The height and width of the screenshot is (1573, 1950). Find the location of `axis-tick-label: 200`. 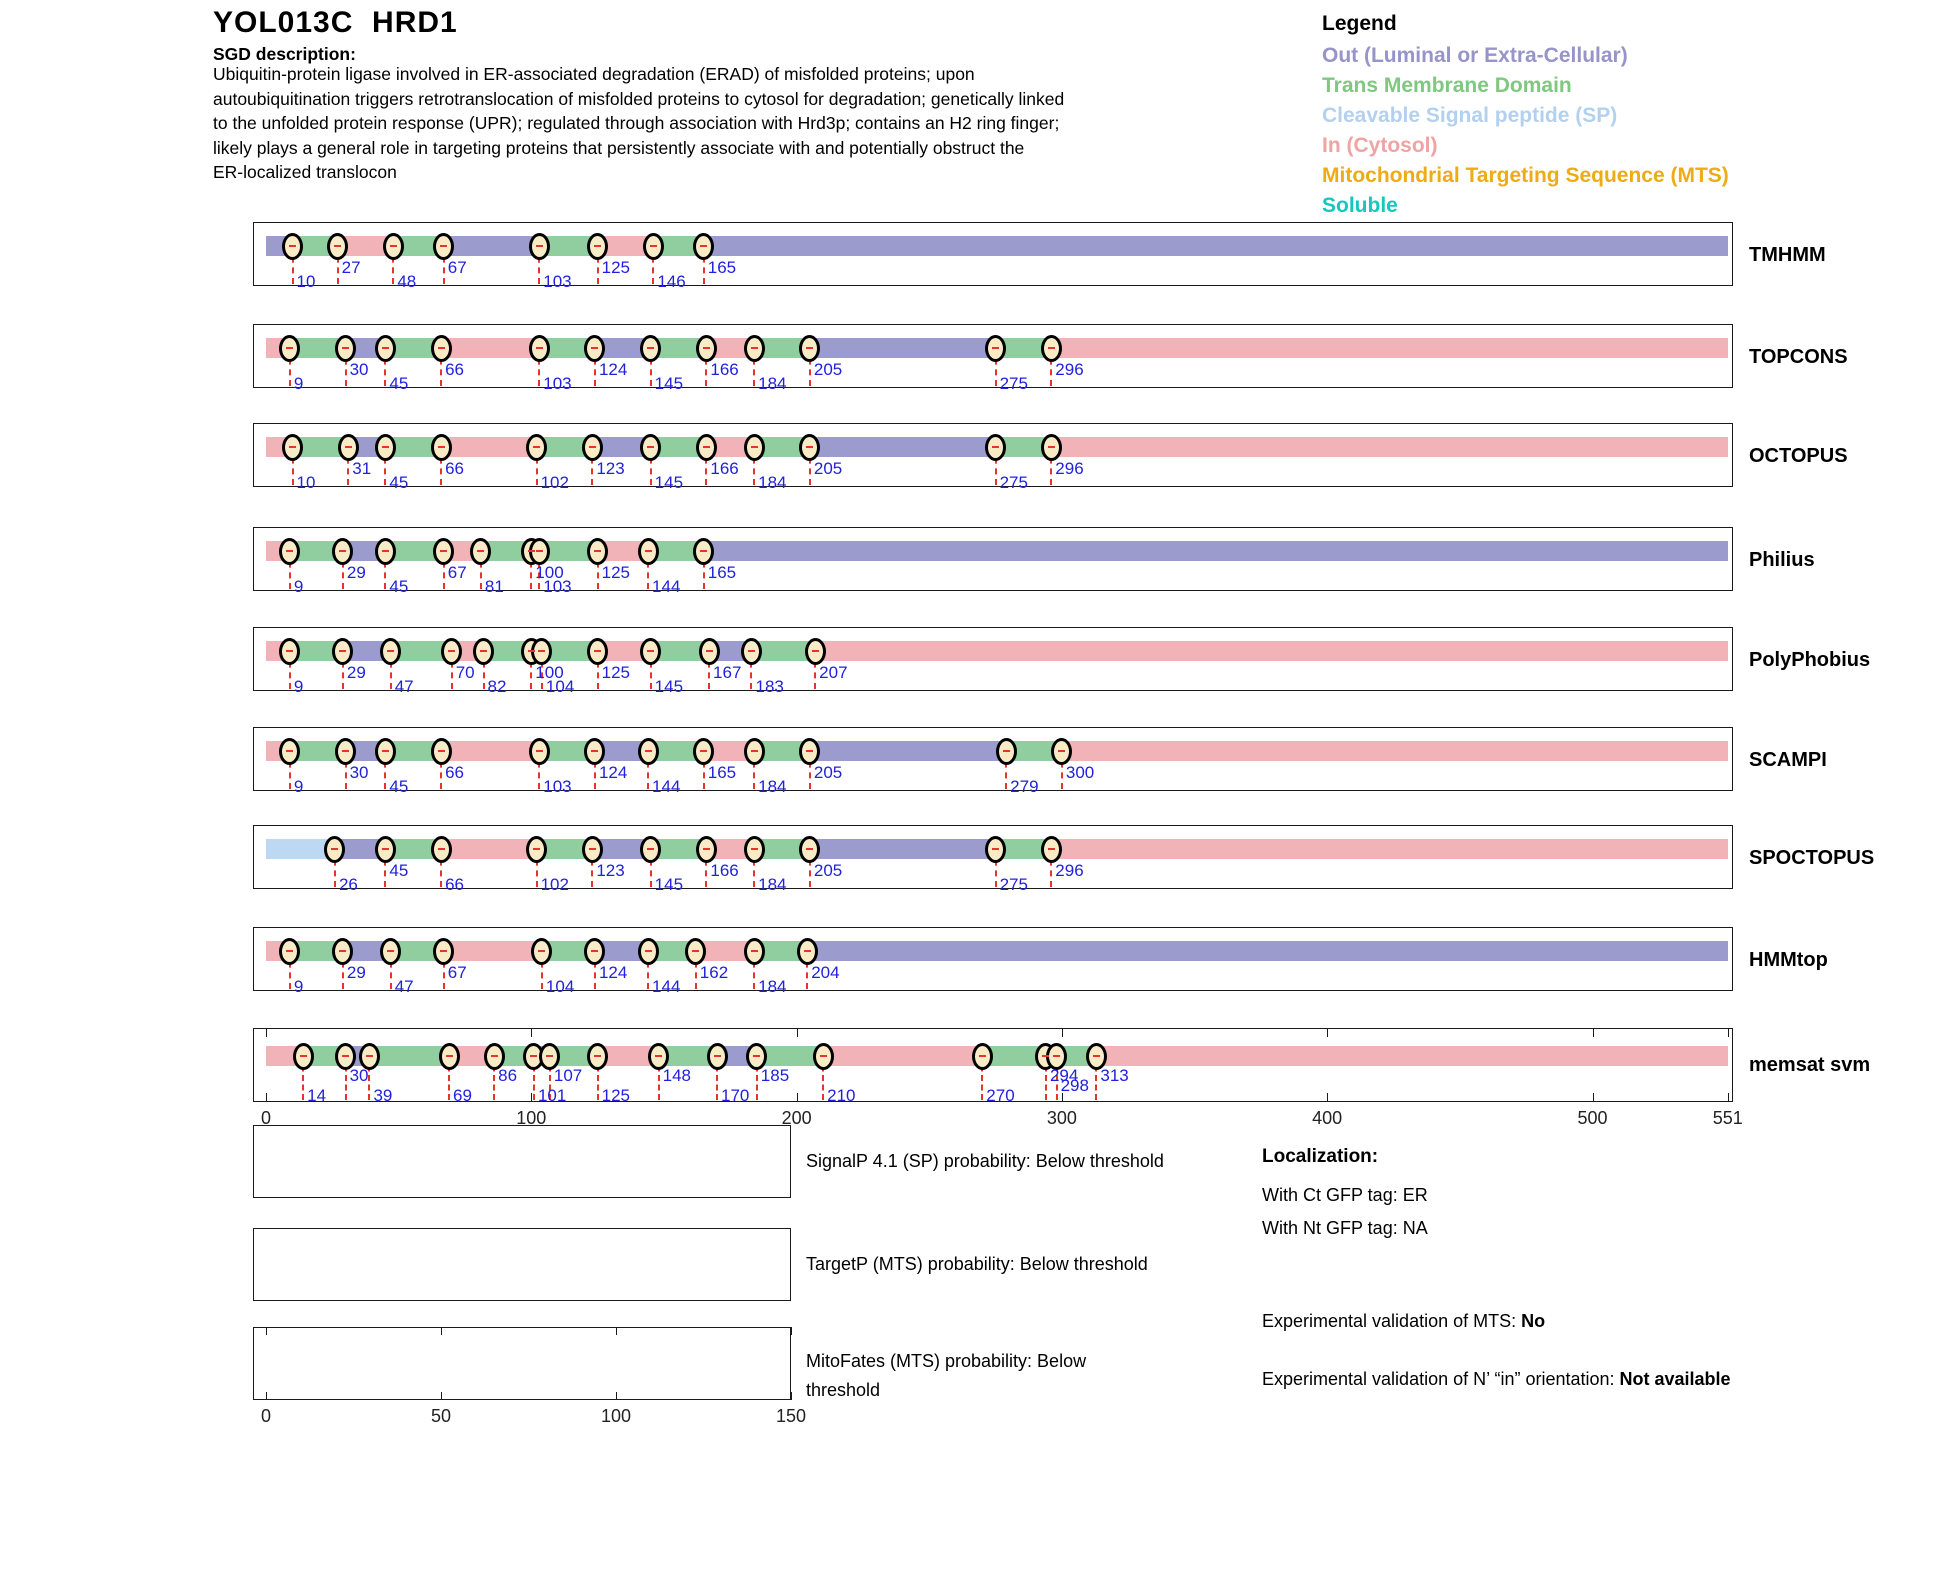

axis-tick-label: 200 is located at coordinates (796, 1118).